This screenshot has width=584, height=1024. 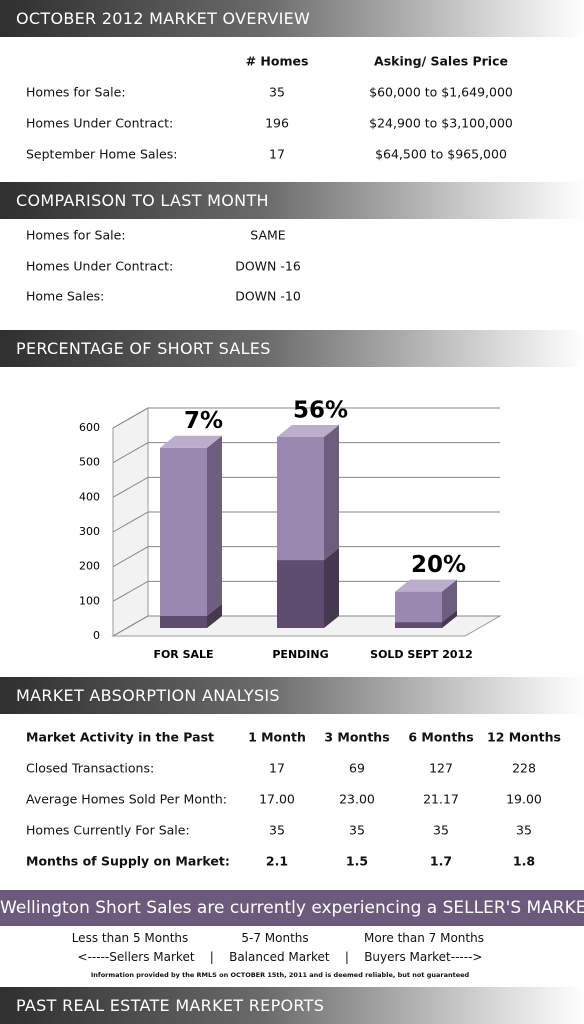 I want to click on text: SAME, so click(x=268, y=235).